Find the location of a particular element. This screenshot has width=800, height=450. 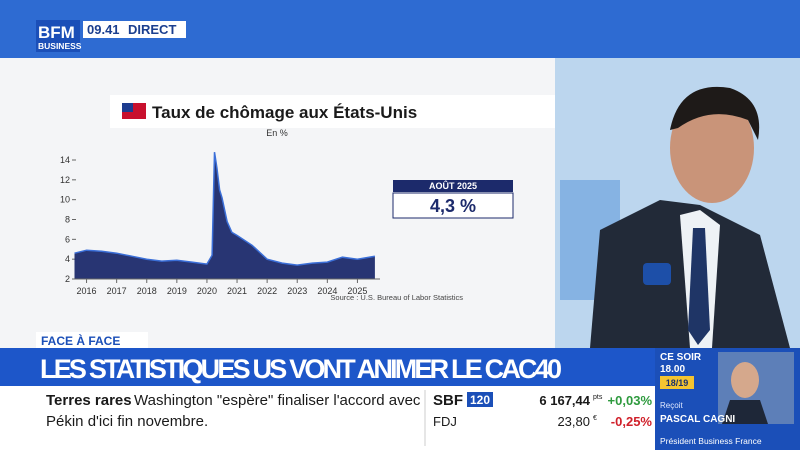

live-status: DIRECT is located at coordinates (152, 29).